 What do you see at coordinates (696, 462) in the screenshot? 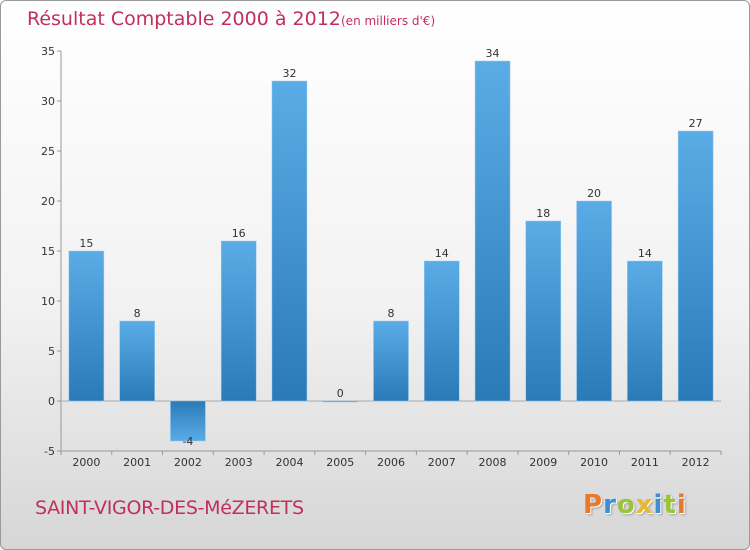
I see `x-tick-label: 2012` at bounding box center [696, 462].